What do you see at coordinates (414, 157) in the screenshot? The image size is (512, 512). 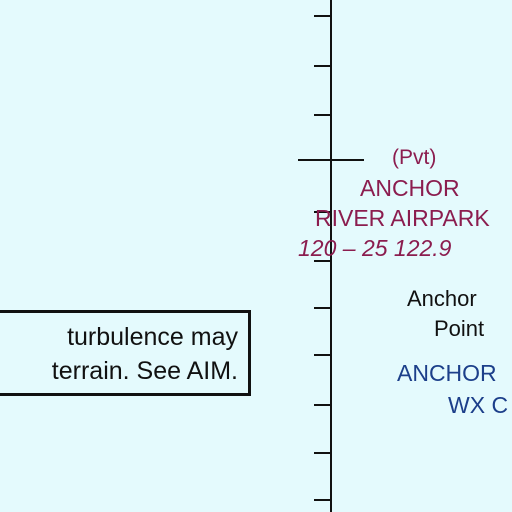 I see `airport-type-label: (Pvt)` at bounding box center [414, 157].